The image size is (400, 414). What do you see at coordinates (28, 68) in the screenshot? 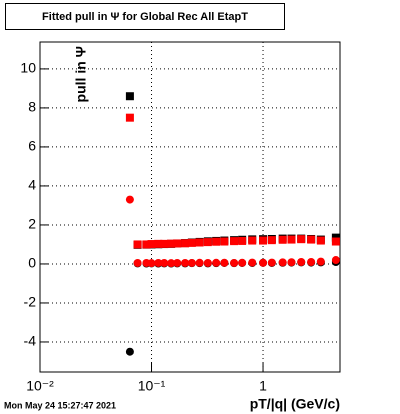
I see `y-tick-label: 10` at bounding box center [28, 68].